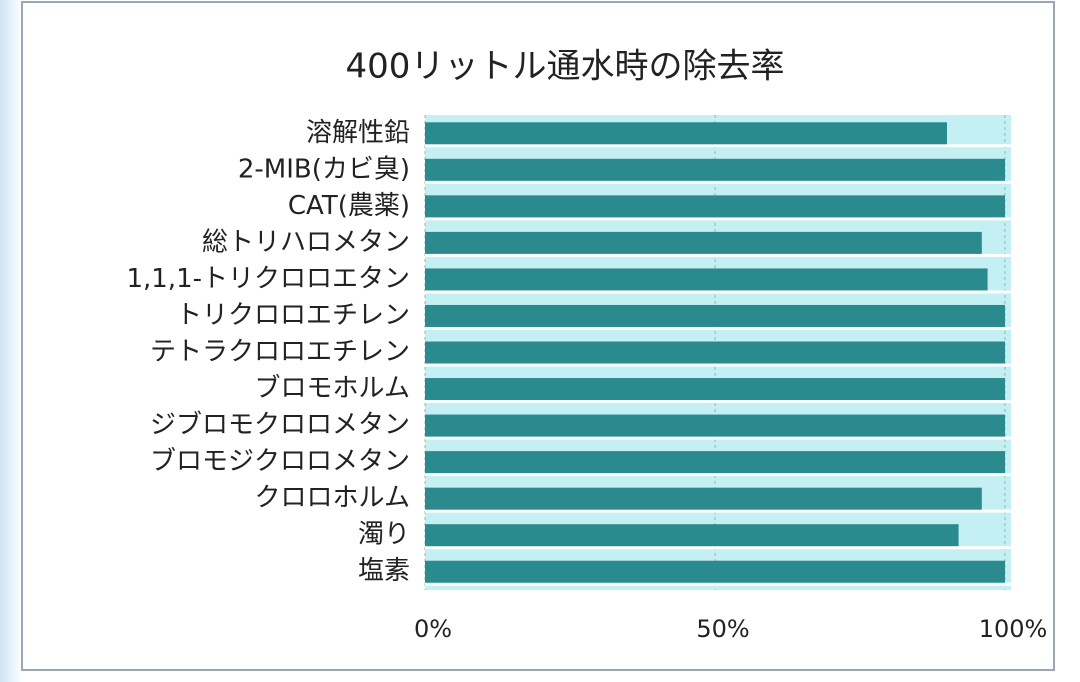 This screenshot has width=1080, height=682. What do you see at coordinates (293, 315) in the screenshot?
I see `y-tick-label: トリクロロエチレン` at bounding box center [293, 315].